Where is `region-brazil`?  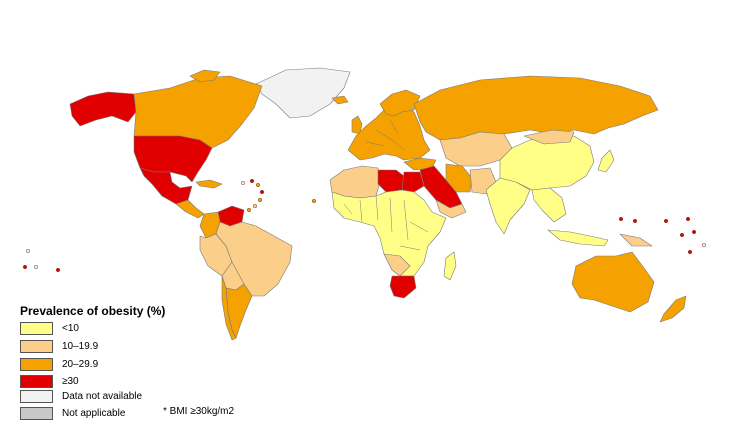 region-brazil is located at coordinates (254, 259).